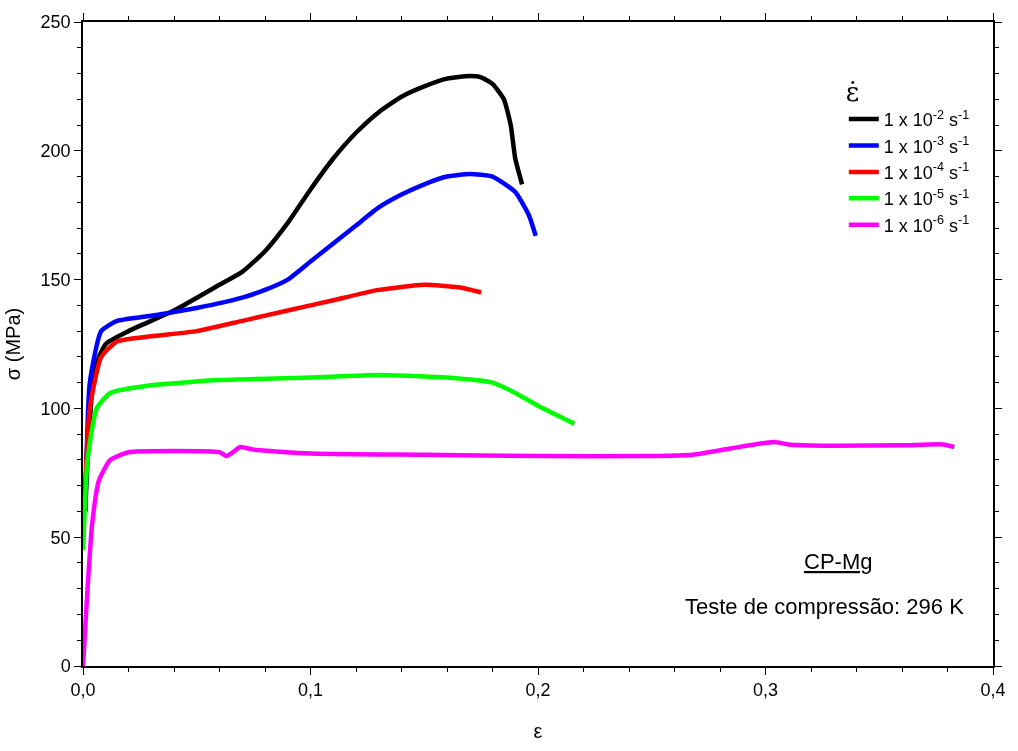 This screenshot has width=1018, height=751. What do you see at coordinates (926, 145) in the screenshot?
I see `legend-label: 1 x 10$^{-3}$ s$^{-1}$` at bounding box center [926, 145].